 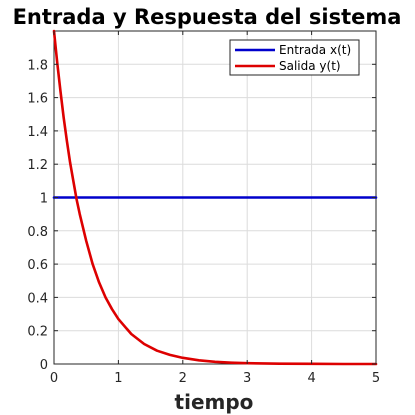 I want to click on legend-label: Entrada x(t), so click(x=315, y=50).